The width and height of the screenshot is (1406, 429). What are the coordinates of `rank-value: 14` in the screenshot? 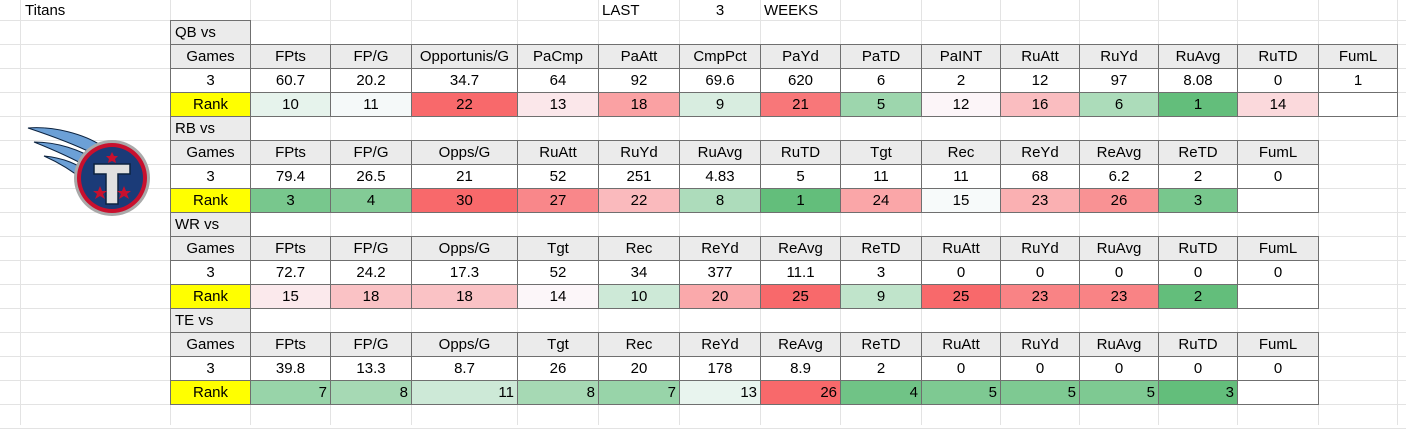 It's located at (1278, 104).